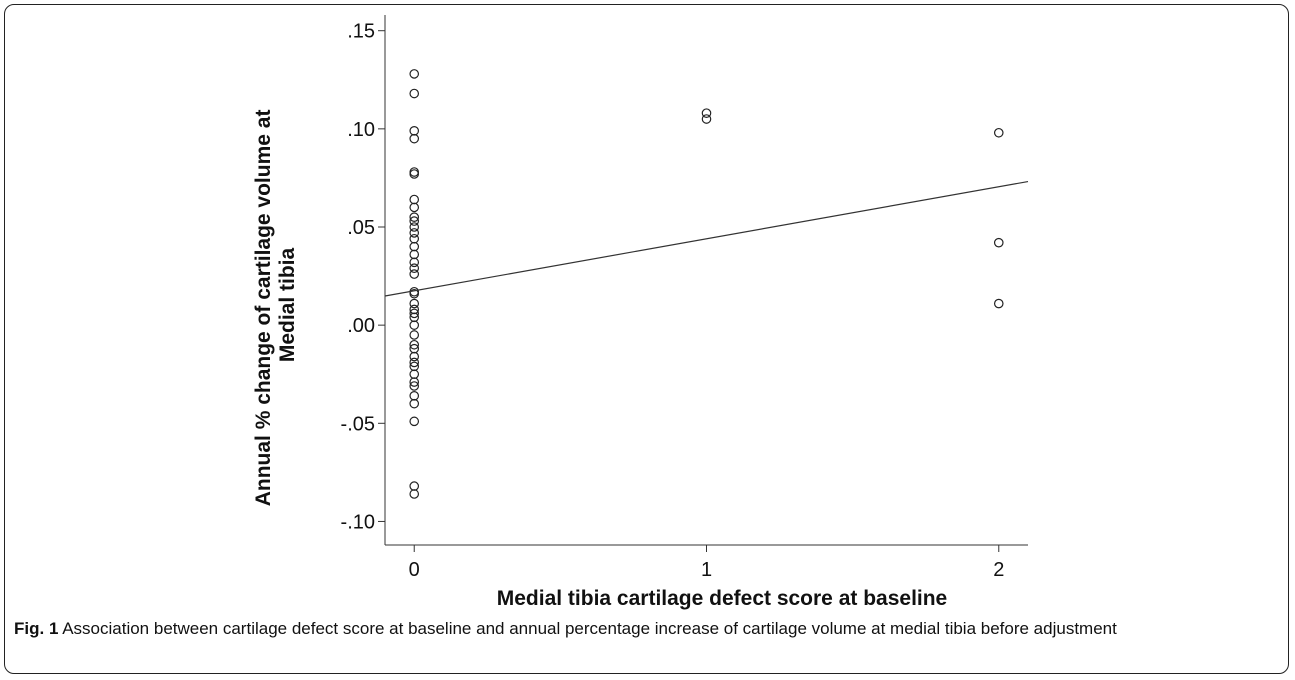 The image size is (1295, 680). What do you see at coordinates (363, 277) in the screenshot?
I see `y-axis-ticks: .15 .10 .05 .00 -.05 -.10` at bounding box center [363, 277].